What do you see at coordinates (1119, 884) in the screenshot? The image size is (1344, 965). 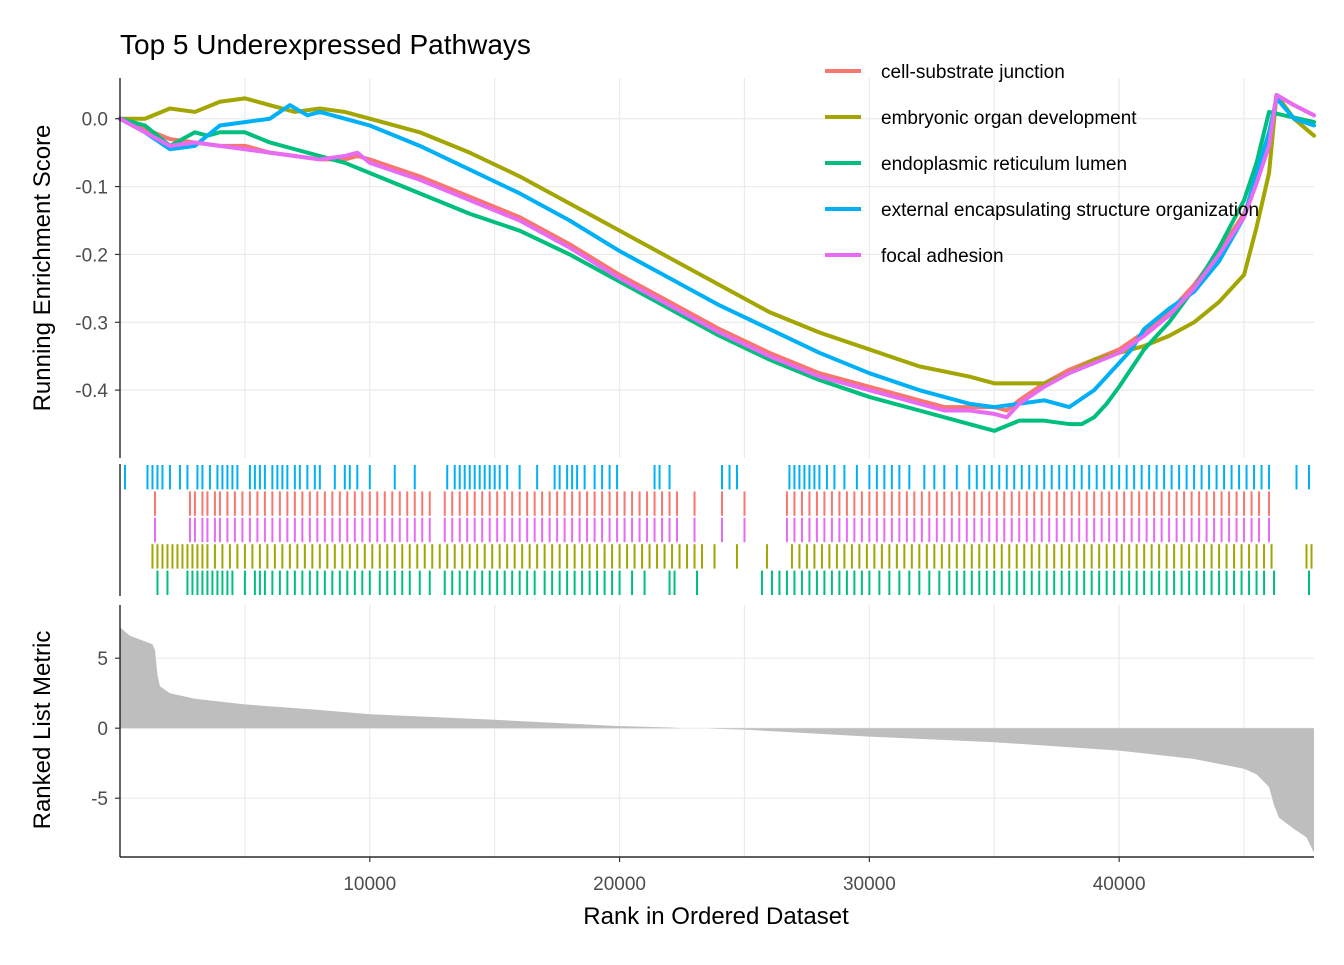 I see `x-tick-label: 40000` at bounding box center [1119, 884].